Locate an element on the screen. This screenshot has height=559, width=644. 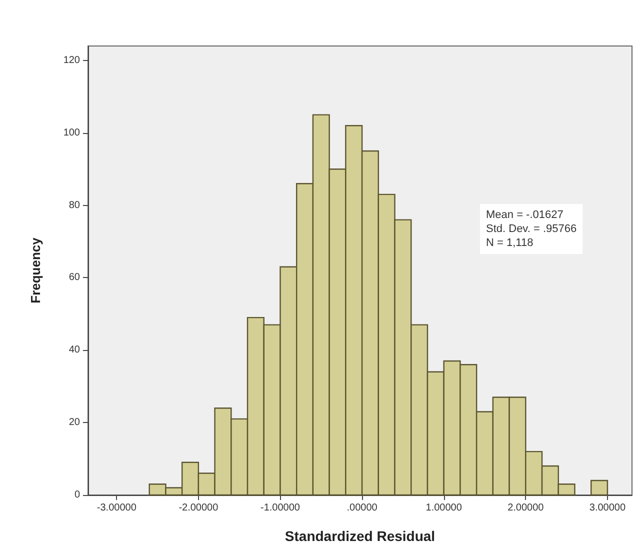
x-axis-title: Standardized Residual is located at coordinates (360, 536).